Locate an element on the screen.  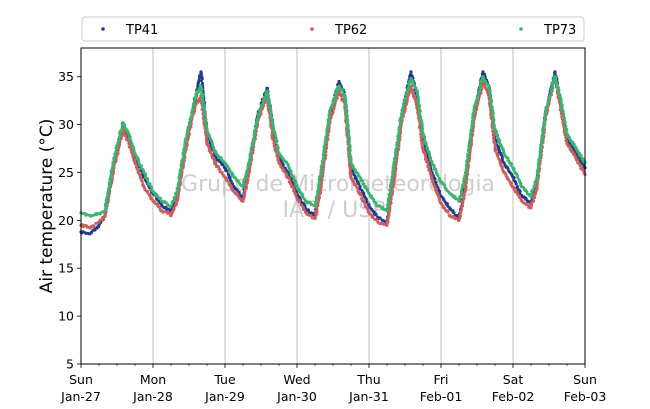
legend-label-tp73: TP73 is located at coordinates (559, 30).